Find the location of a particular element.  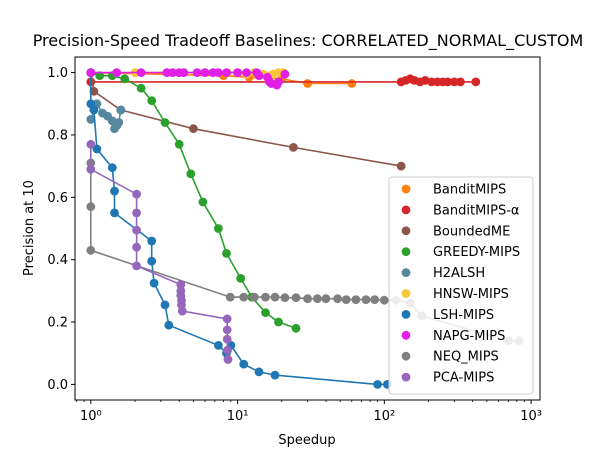

legend-label-banditmips: BanditMIPS is located at coordinates (469, 190).